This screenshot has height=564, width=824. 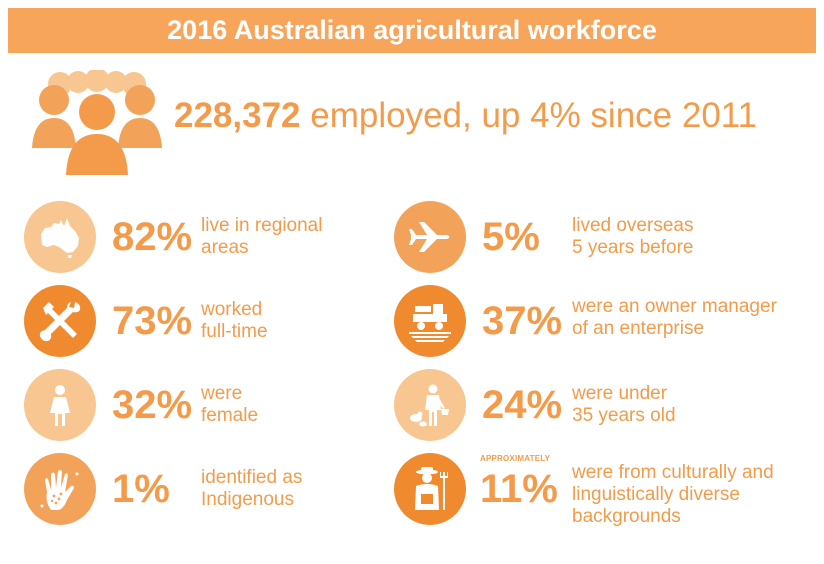 What do you see at coordinates (522, 405) in the screenshot?
I see `stat-percent: 24%` at bounding box center [522, 405].